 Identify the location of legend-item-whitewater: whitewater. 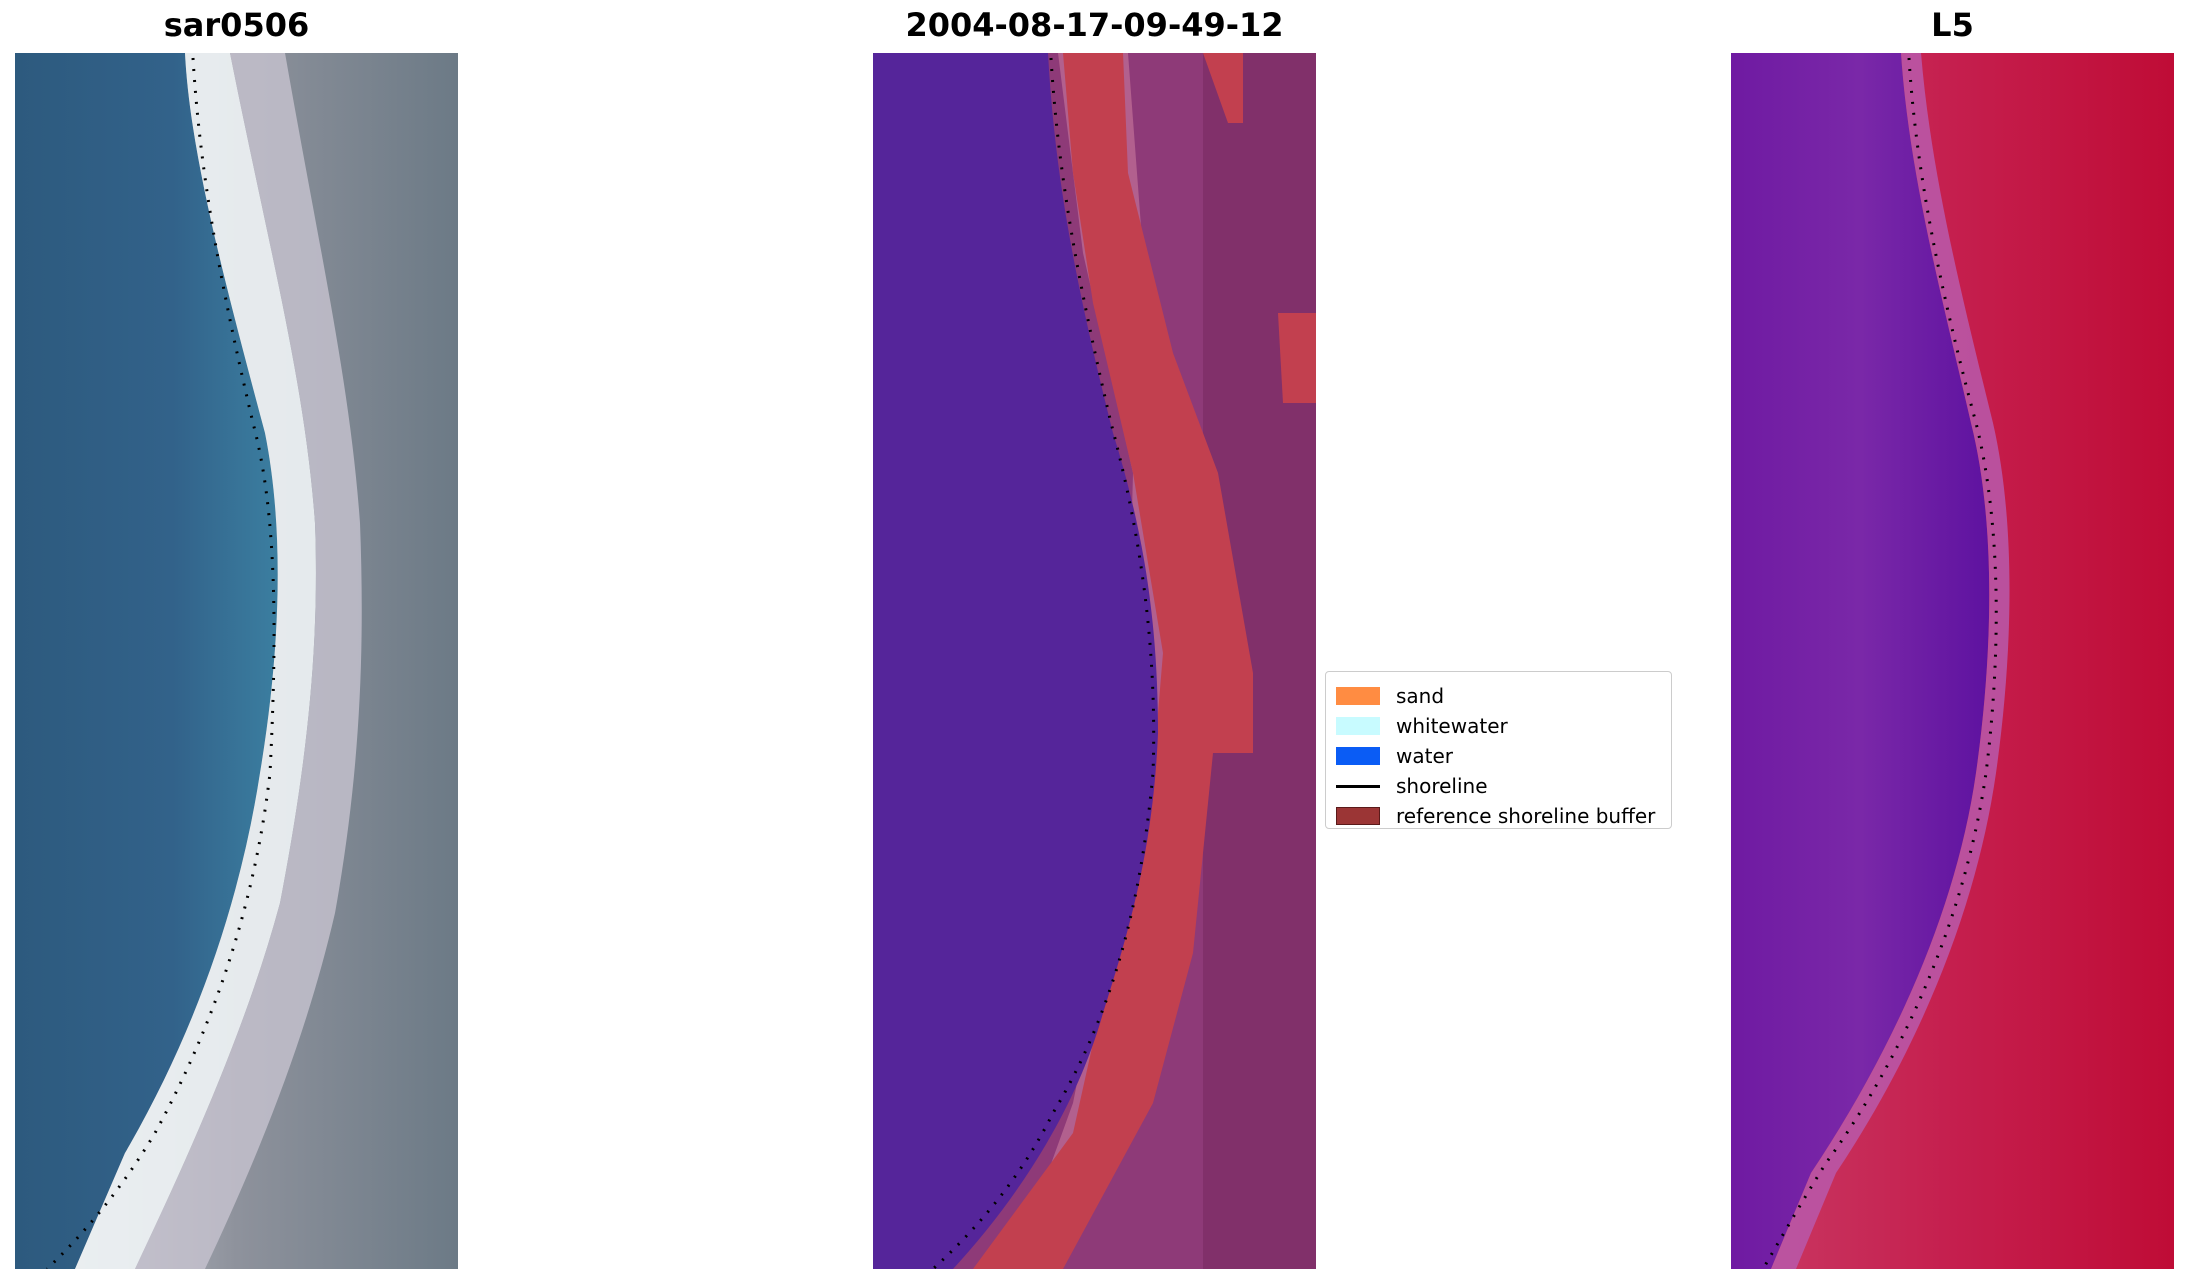
(1422, 726).